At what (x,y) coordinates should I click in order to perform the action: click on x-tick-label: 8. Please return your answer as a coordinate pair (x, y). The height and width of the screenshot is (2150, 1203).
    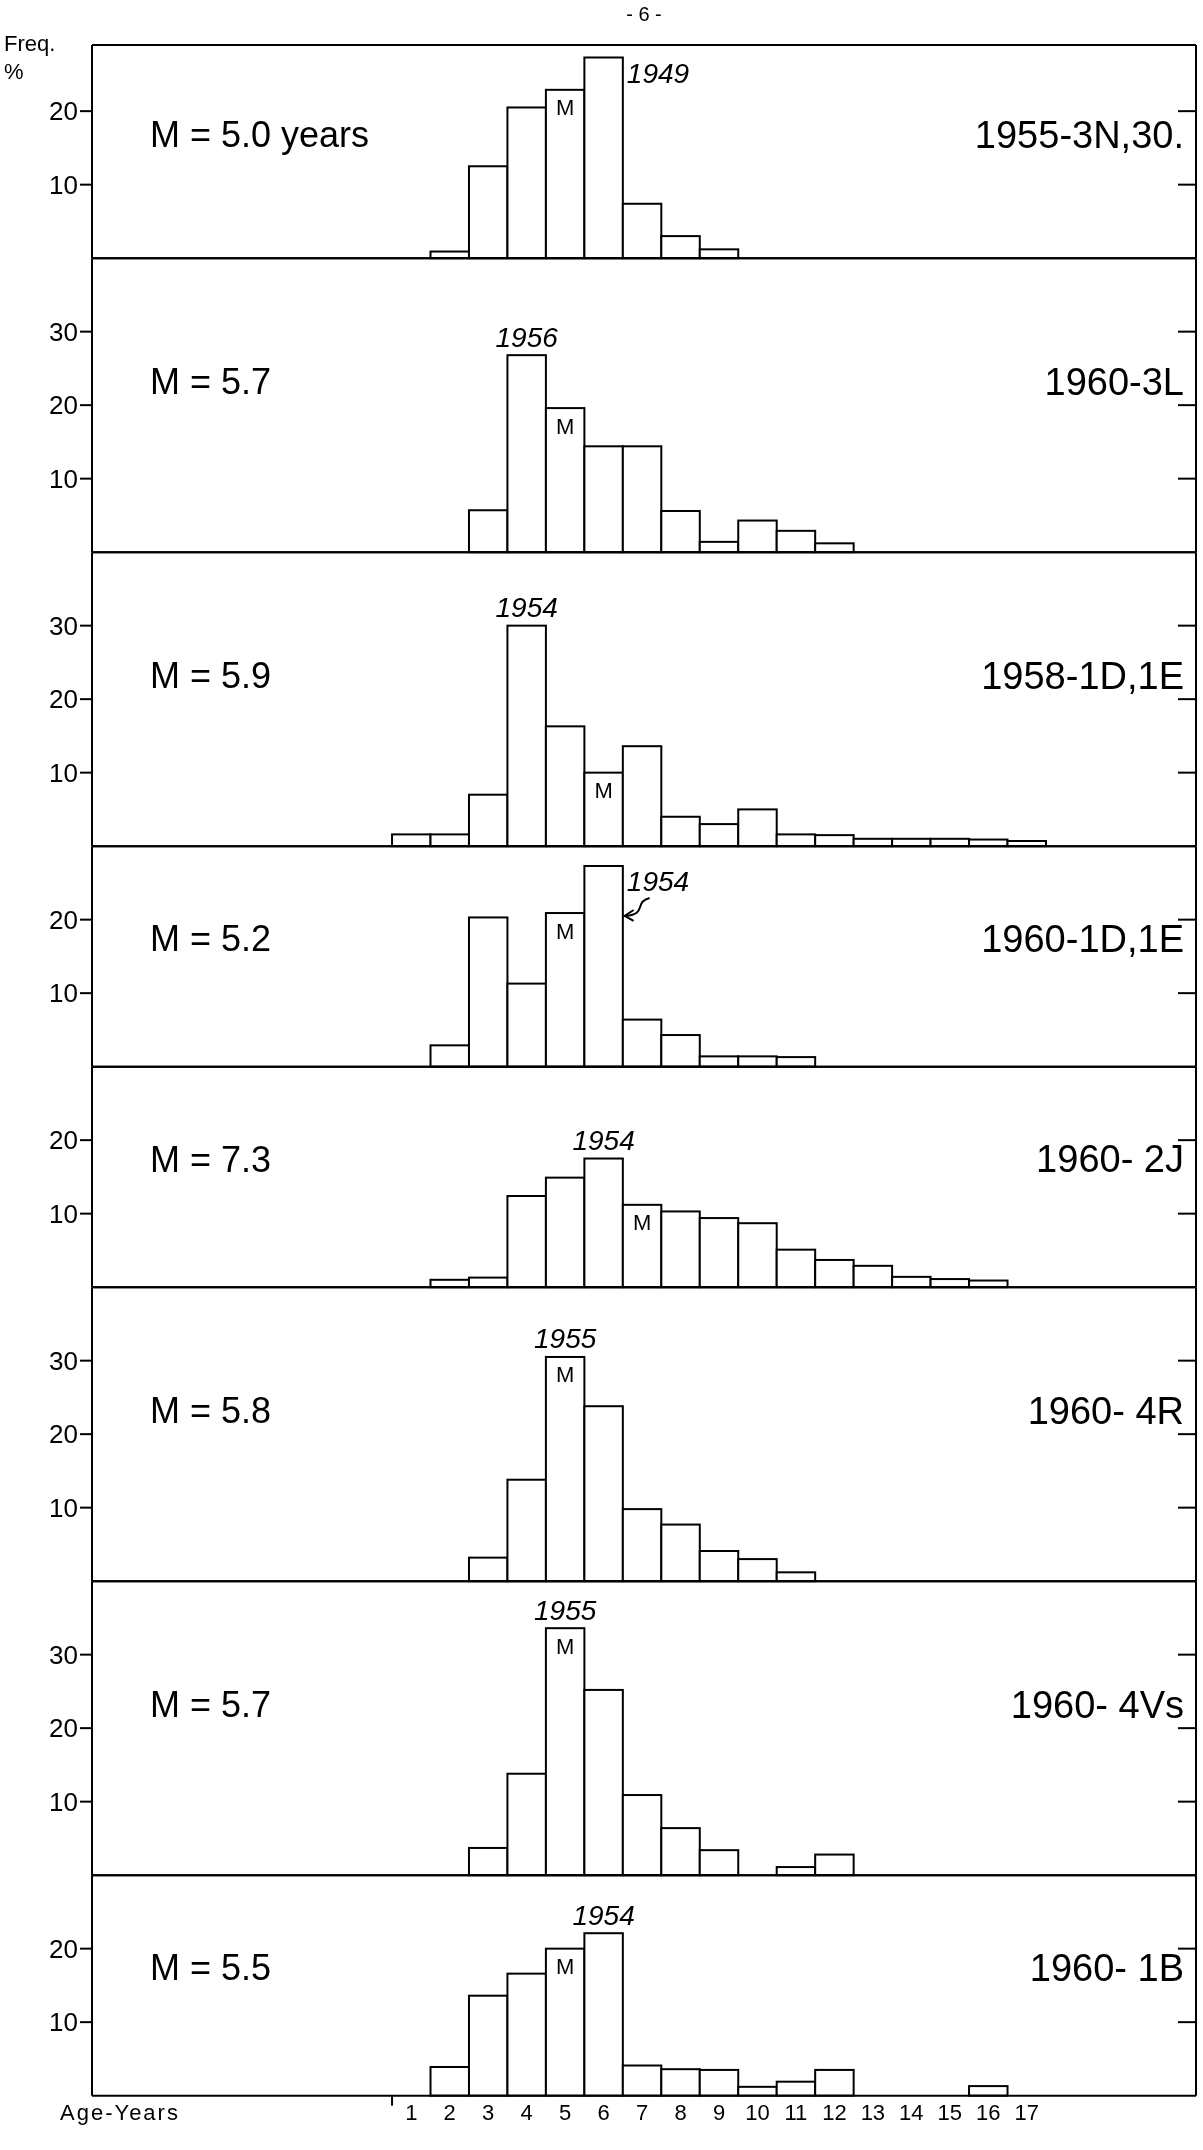
    Looking at the image, I should click on (680, 2112).